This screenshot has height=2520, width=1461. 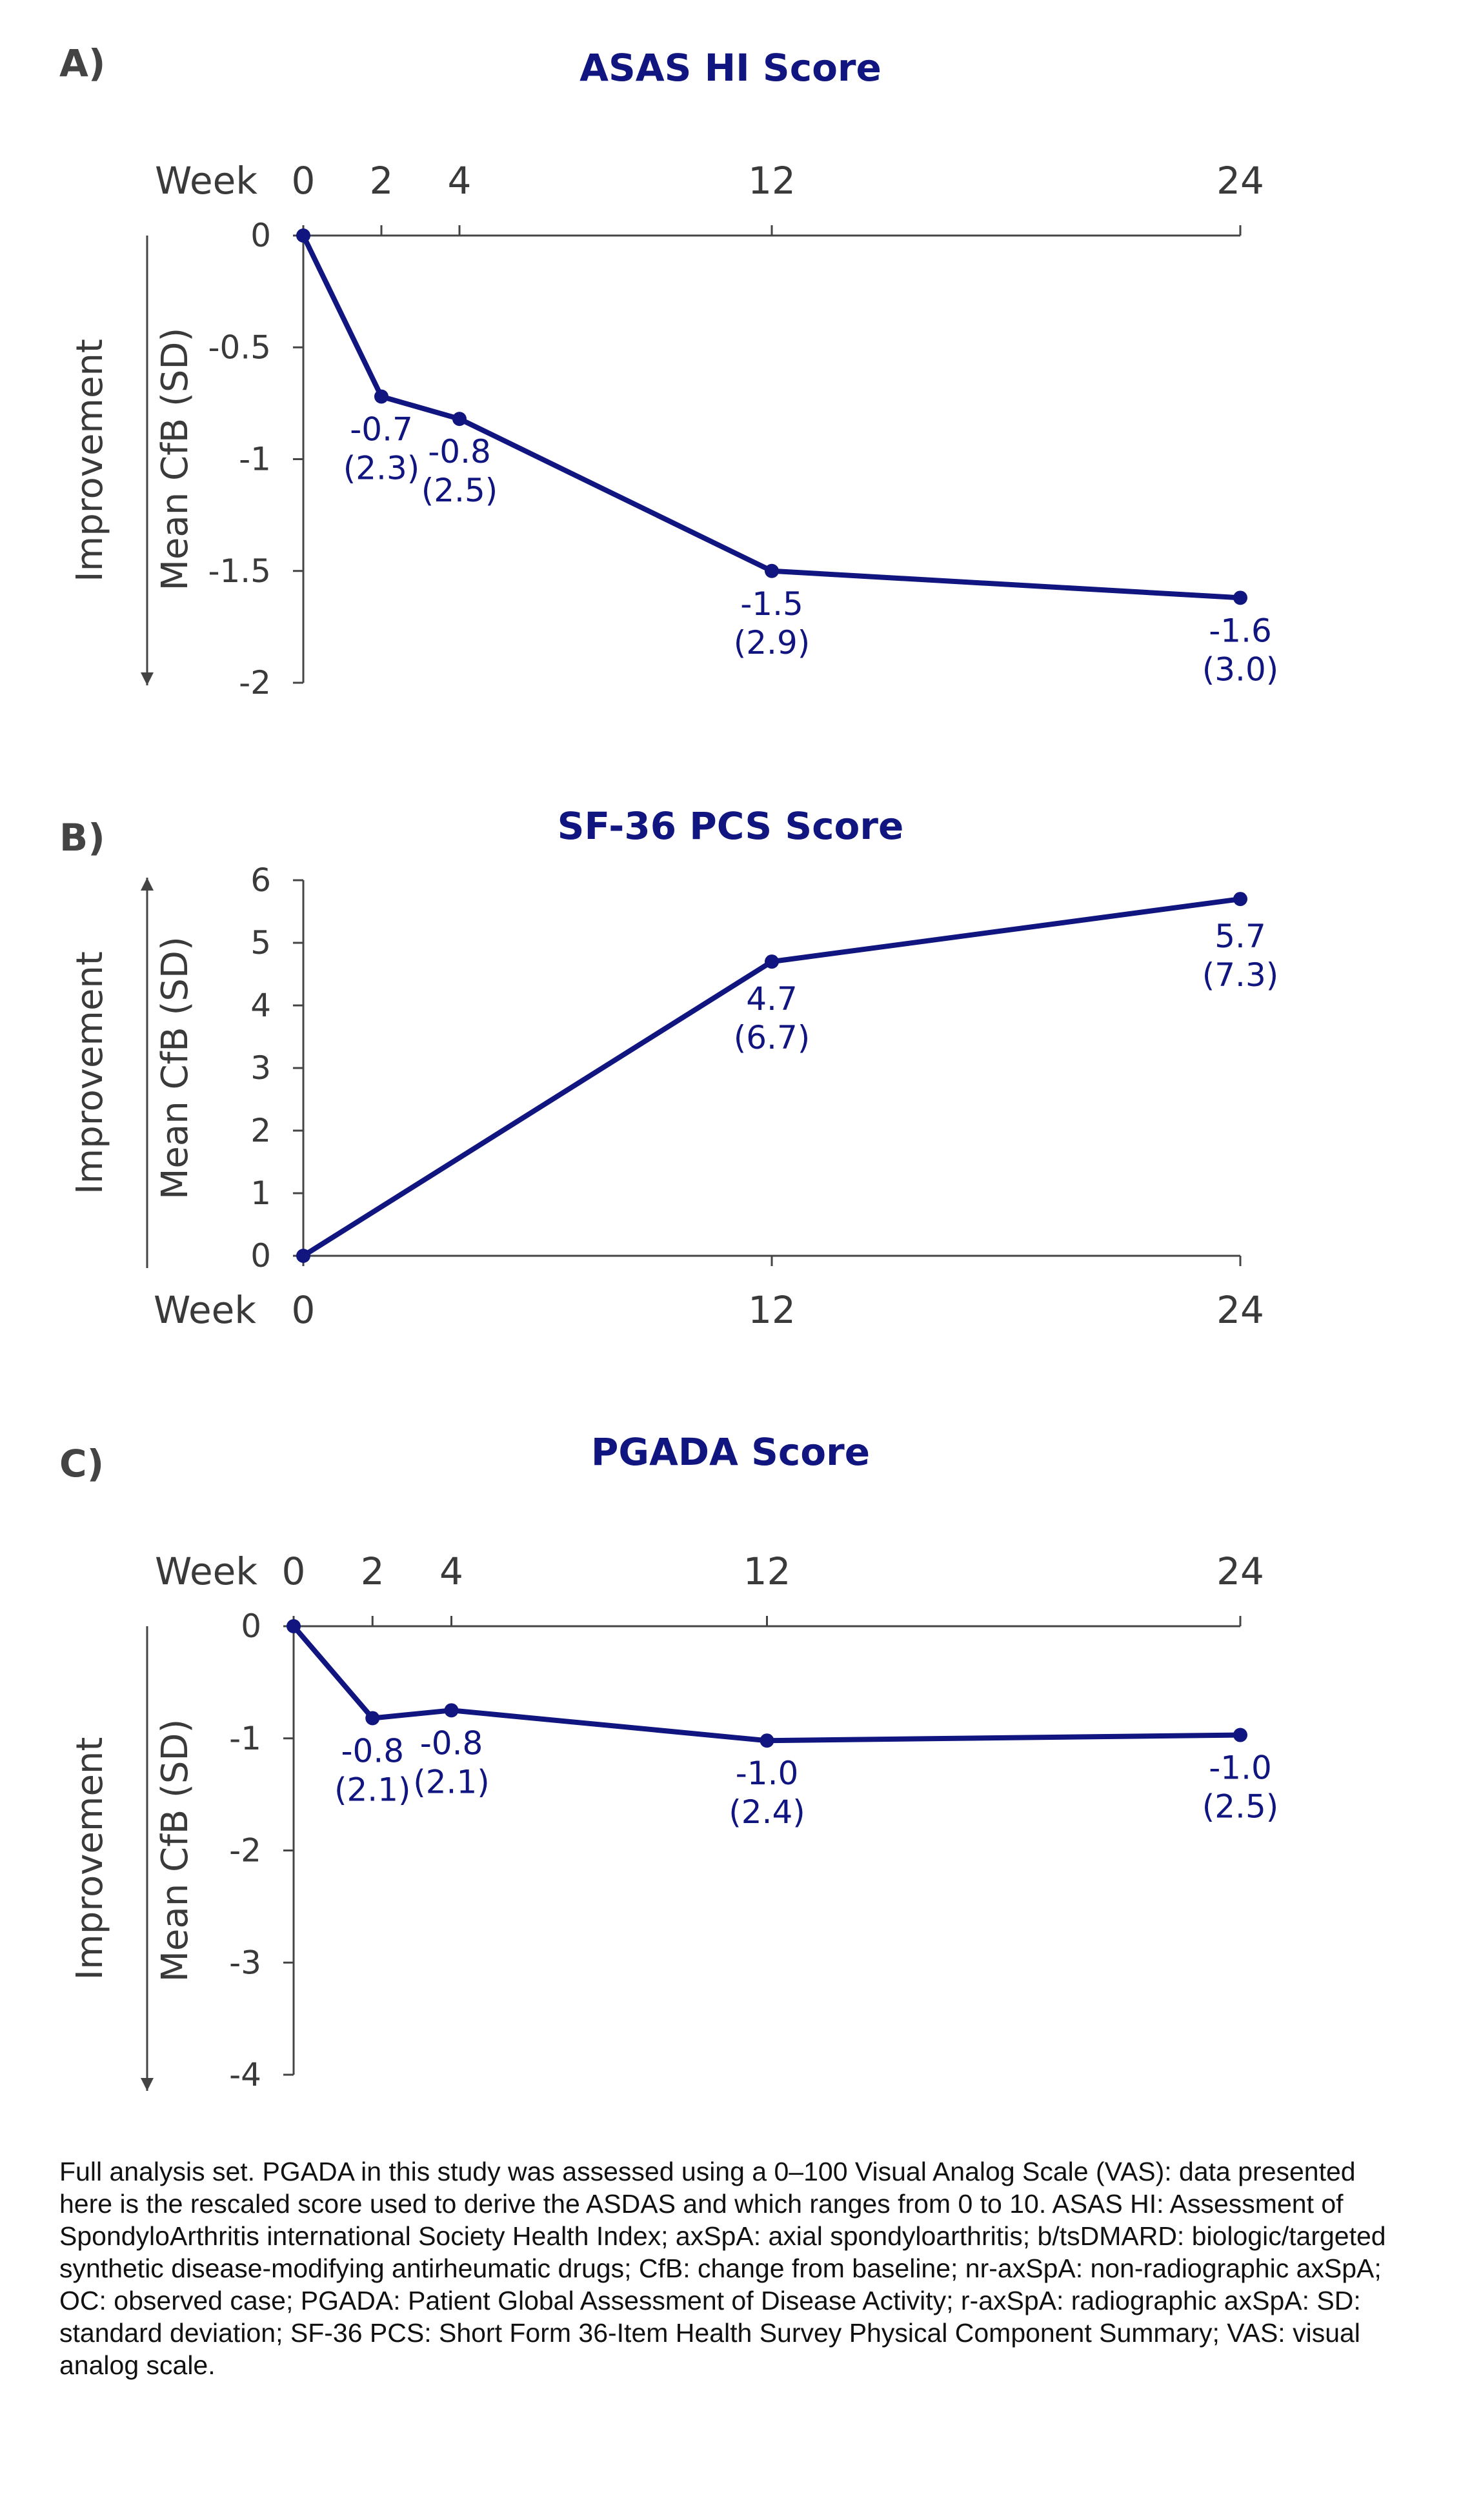 What do you see at coordinates (147, 884) in the screenshot?
I see `improvement-arrow-head-up` at bounding box center [147, 884].